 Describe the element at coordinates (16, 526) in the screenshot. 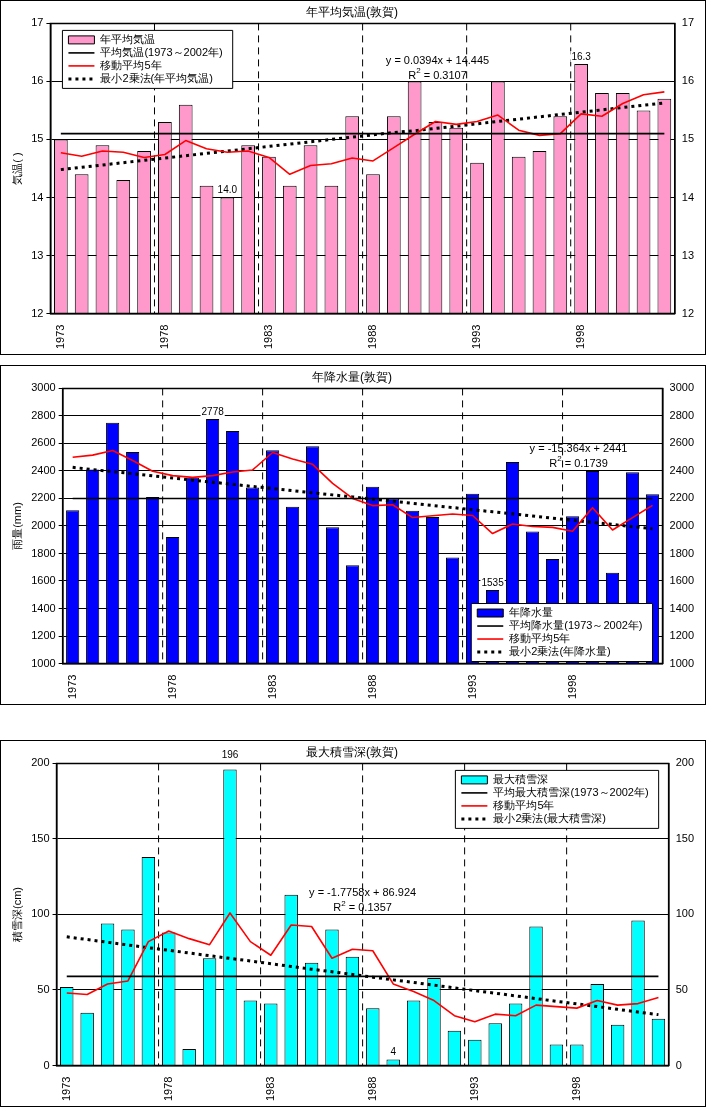

I see `y-axis-title: 雨量(mm)` at that location.